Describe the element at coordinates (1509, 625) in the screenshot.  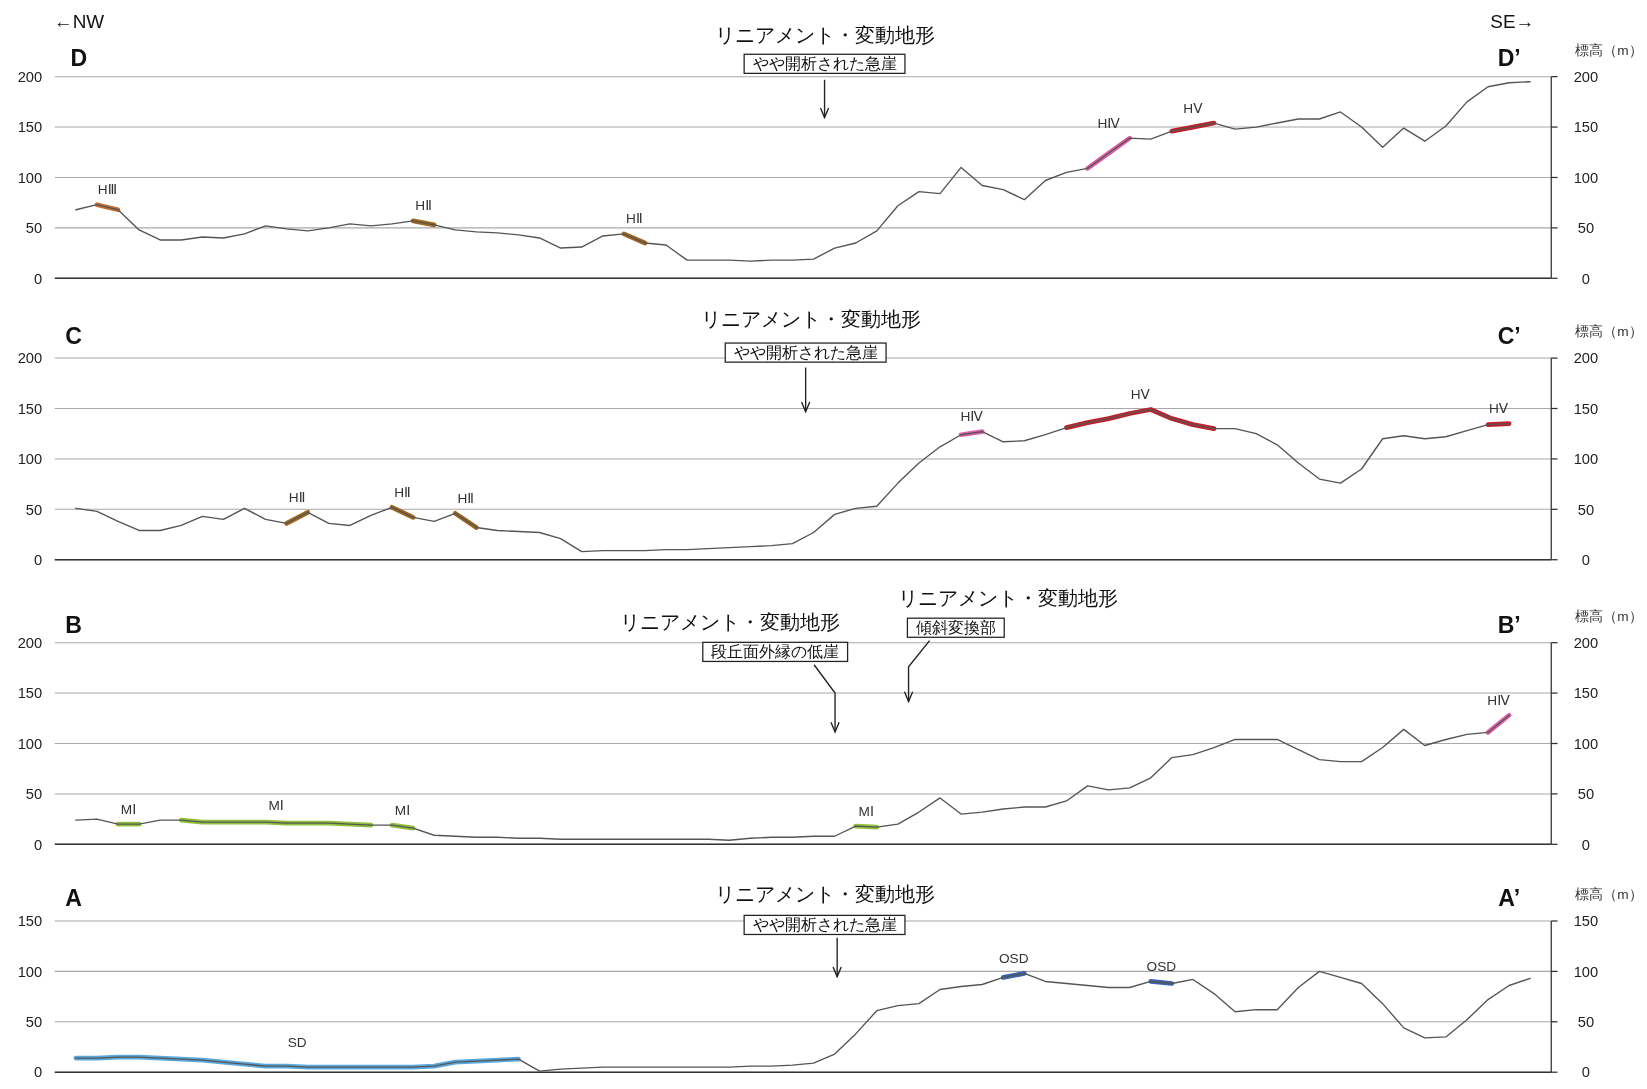
I see `text: B’` at that location.